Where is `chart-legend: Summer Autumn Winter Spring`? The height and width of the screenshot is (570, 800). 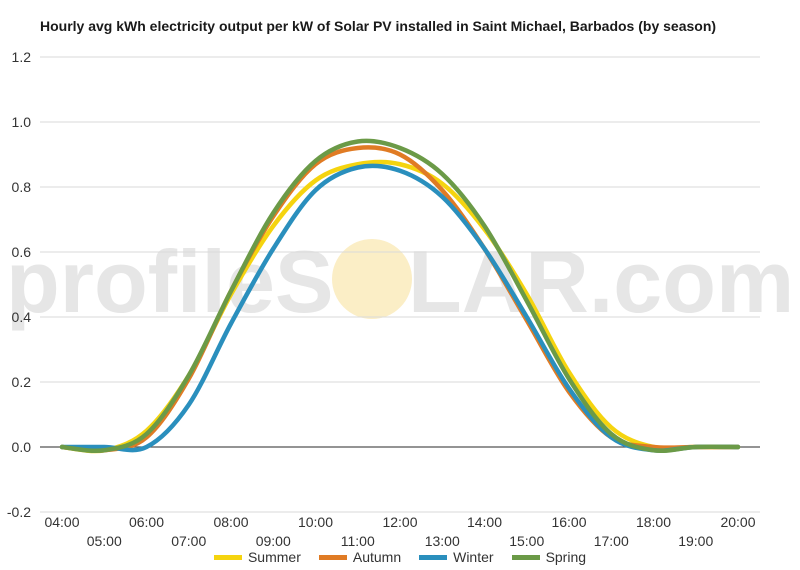
chart-legend: Summer Autumn Winter Spring is located at coordinates (400, 557).